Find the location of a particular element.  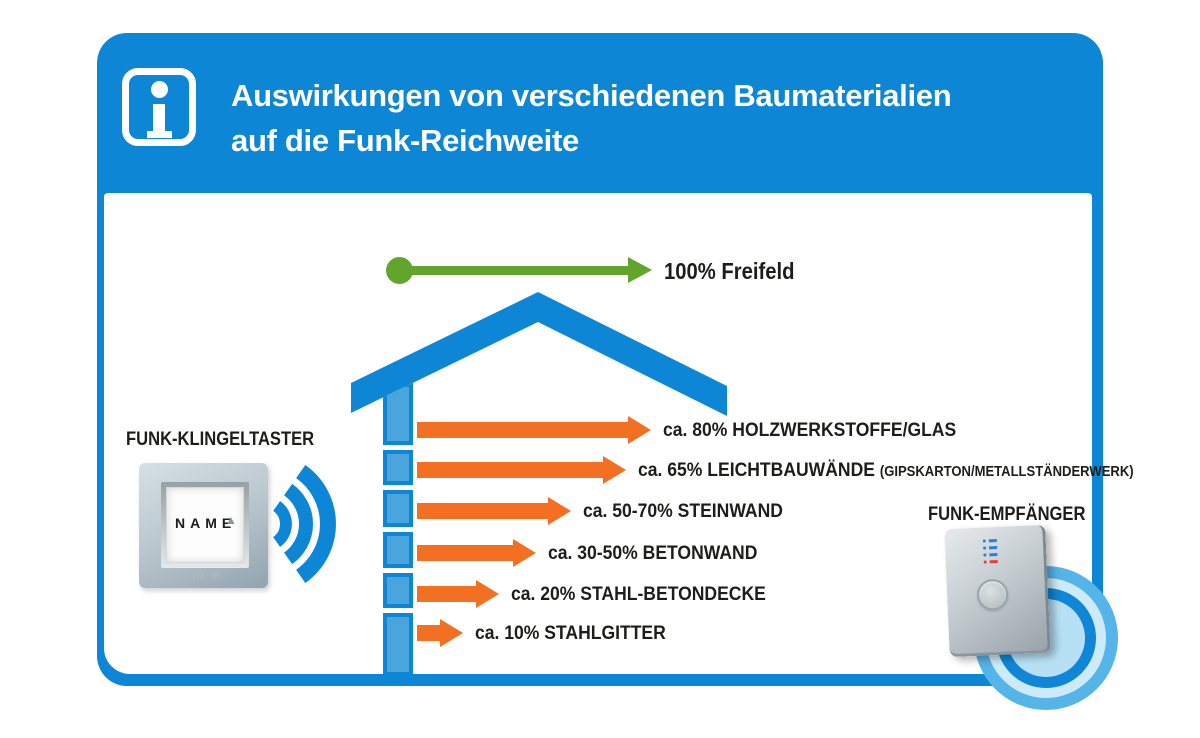

bar-leichtbauwaende is located at coordinates (510, 470).